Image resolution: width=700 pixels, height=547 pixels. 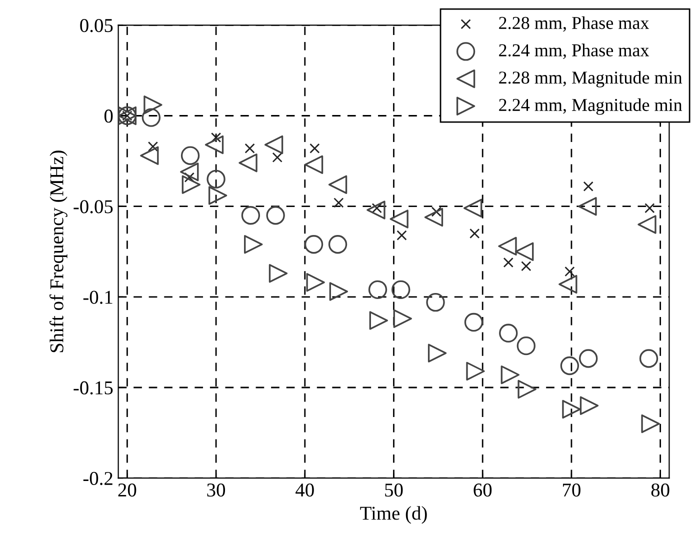 I want to click on x-tick-label: 30, so click(x=216, y=490).